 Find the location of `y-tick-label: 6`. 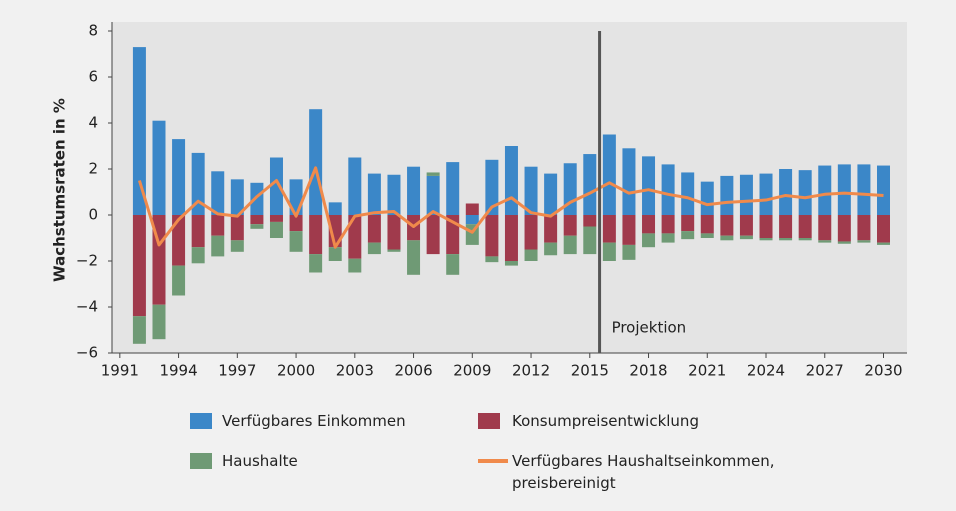

y-tick-label: 6 is located at coordinates (93, 77).